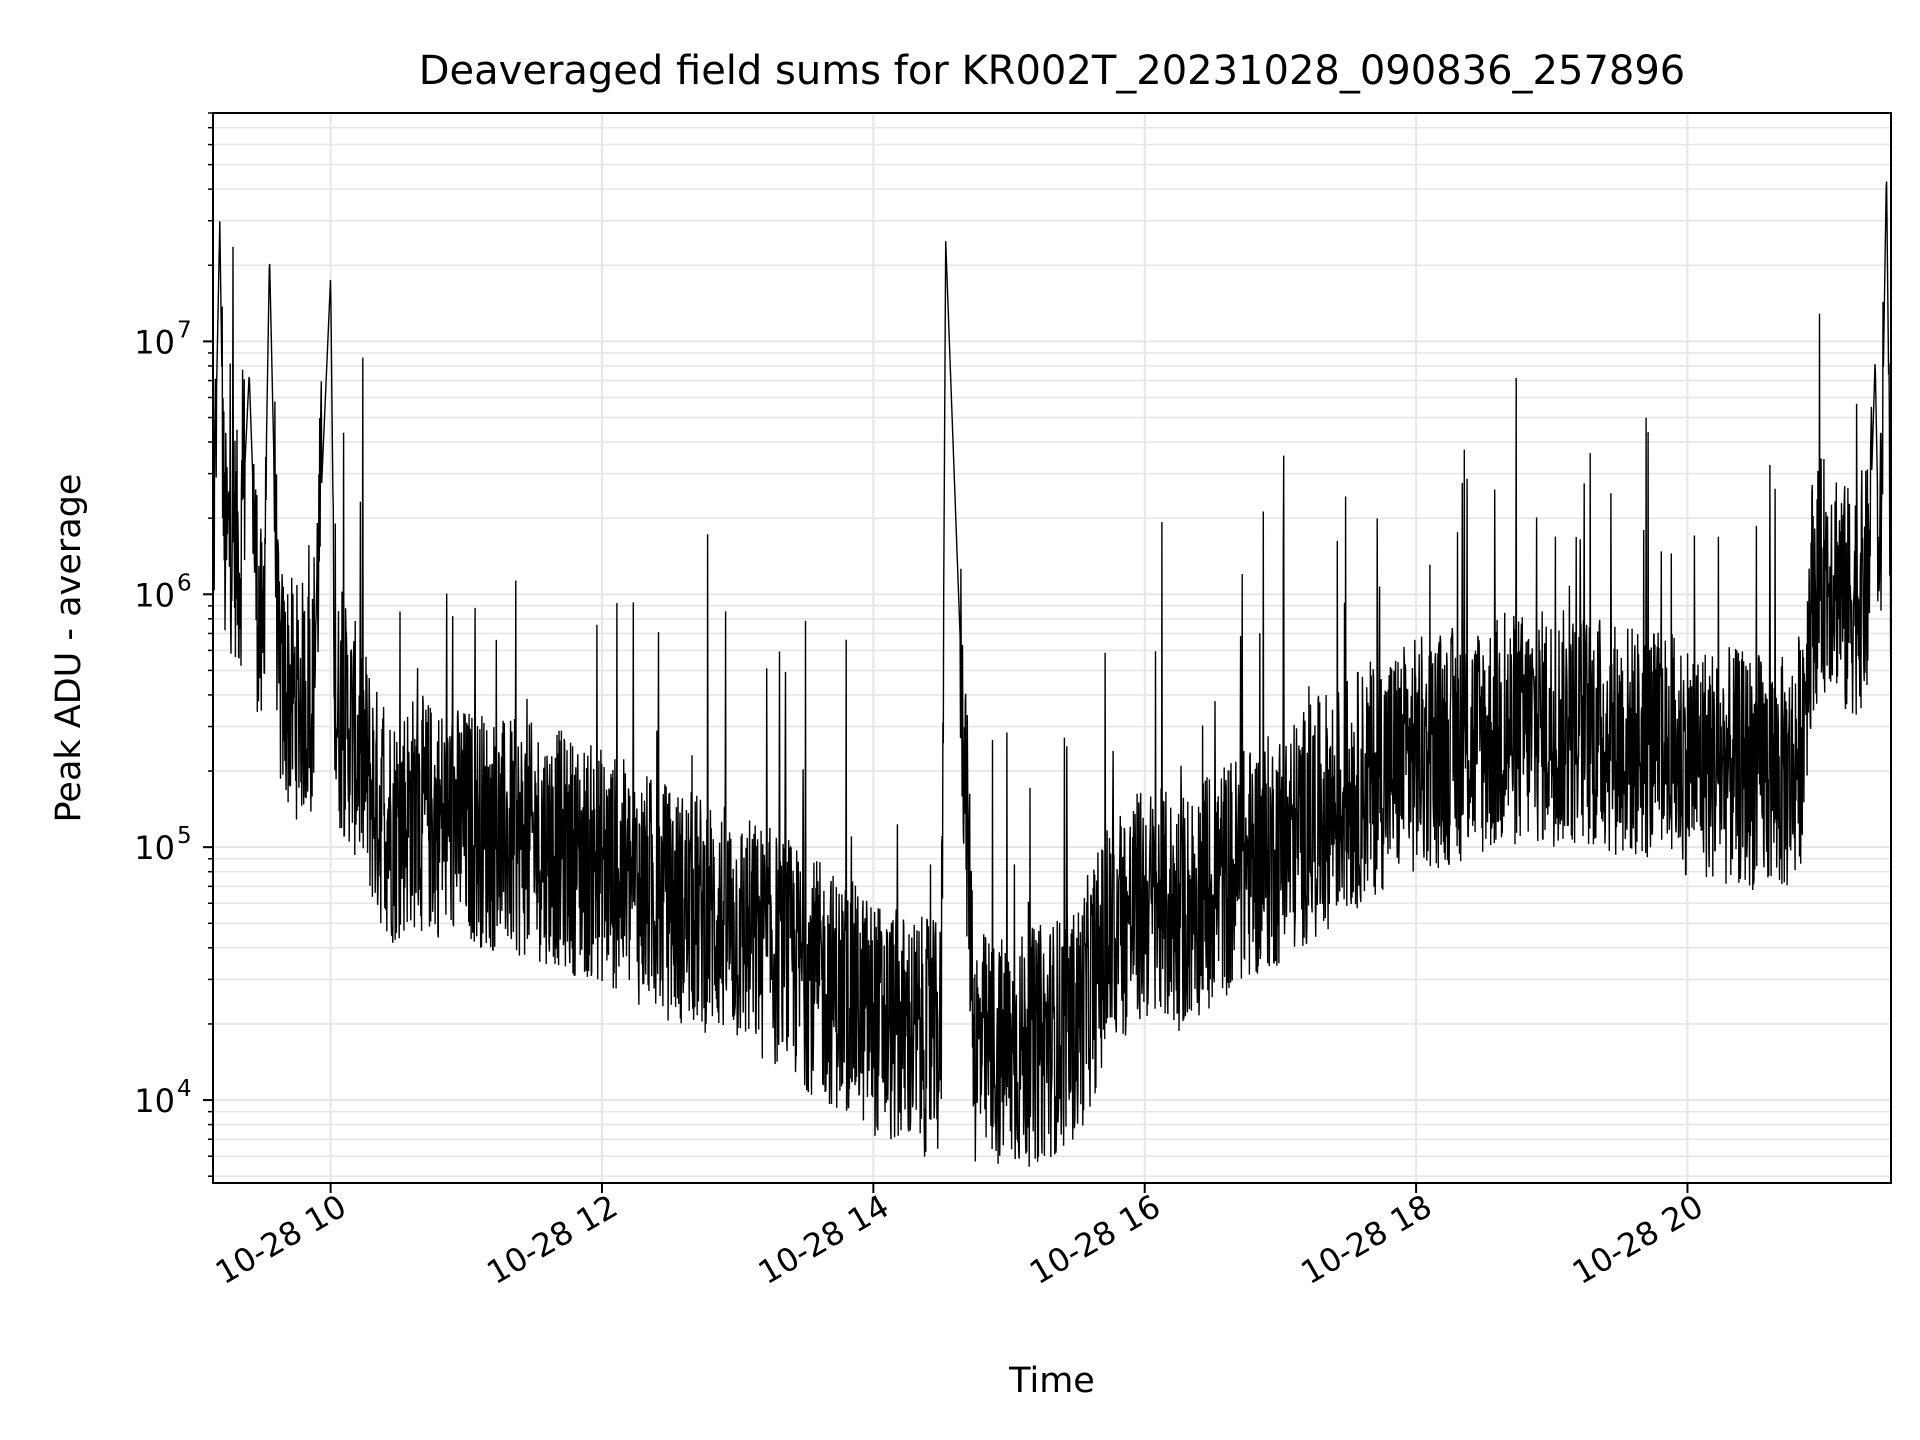  What do you see at coordinates (1051, 1381) in the screenshot?
I see `x-axis-label: Time` at bounding box center [1051, 1381].